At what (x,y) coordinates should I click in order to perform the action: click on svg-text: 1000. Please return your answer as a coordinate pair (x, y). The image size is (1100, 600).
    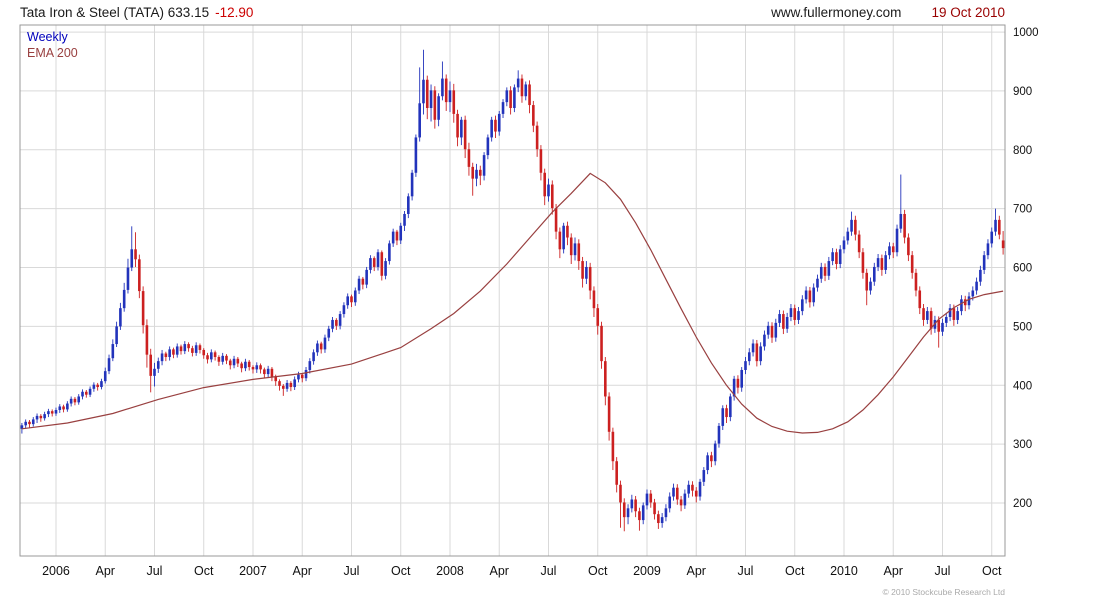
    Looking at the image, I should click on (1026, 33).